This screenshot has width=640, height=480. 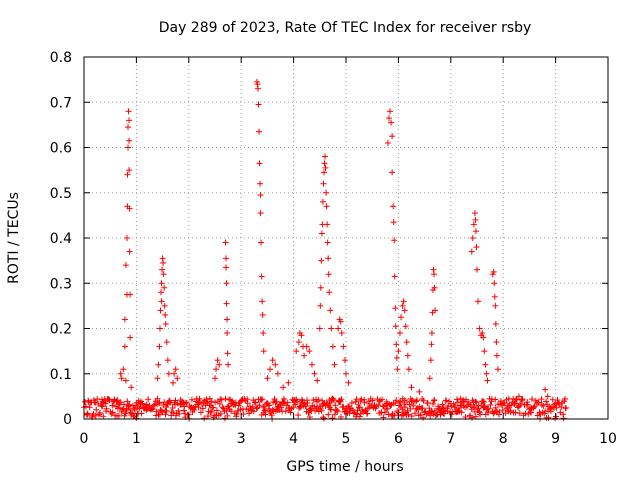 I want to click on y-tick-label: 0.1, so click(x=61, y=375).